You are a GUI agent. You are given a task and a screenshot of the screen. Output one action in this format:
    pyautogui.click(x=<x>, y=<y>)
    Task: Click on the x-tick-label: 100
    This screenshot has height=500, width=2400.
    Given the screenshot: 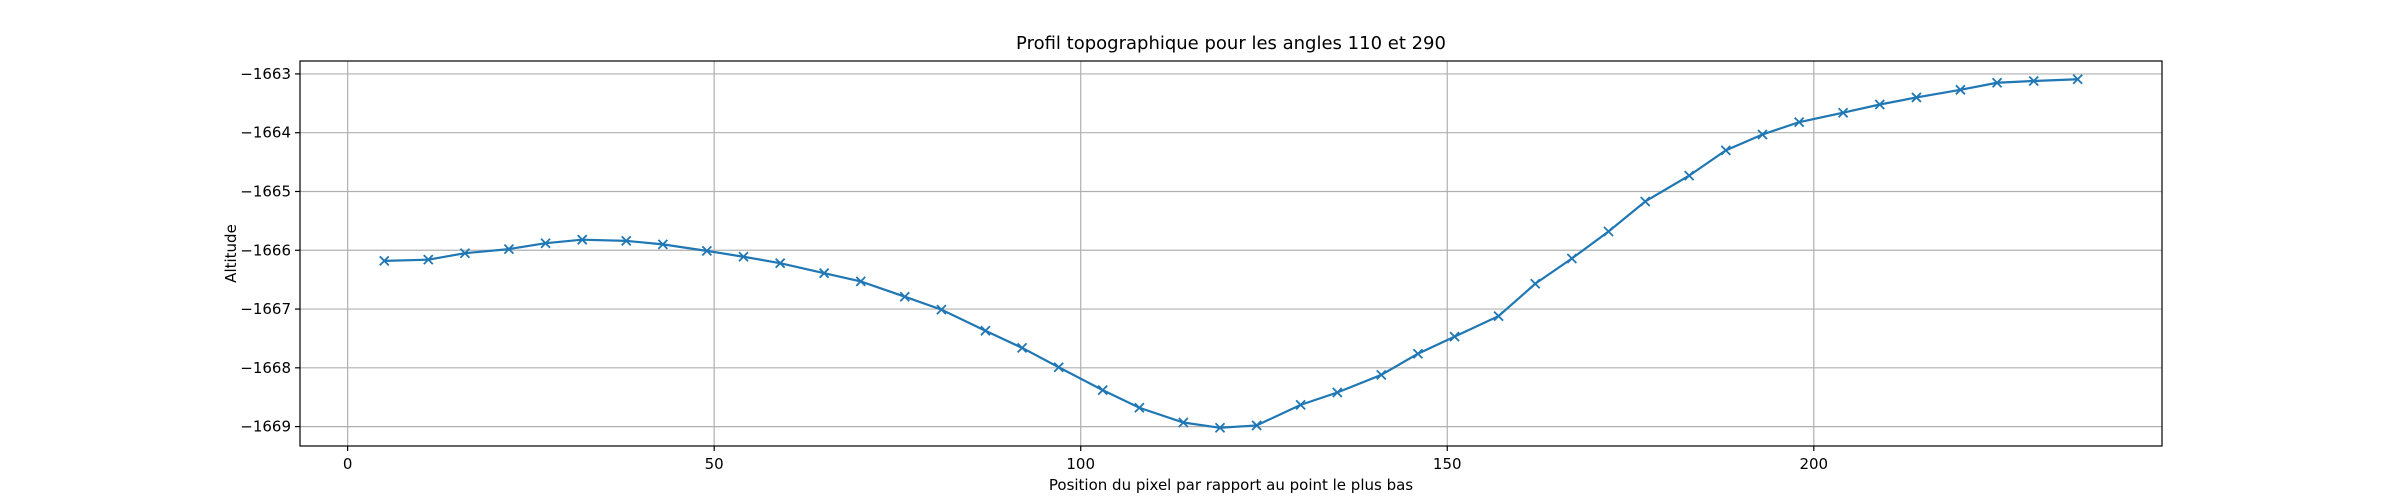 What is the action you would take?
    pyautogui.click(x=1080, y=464)
    